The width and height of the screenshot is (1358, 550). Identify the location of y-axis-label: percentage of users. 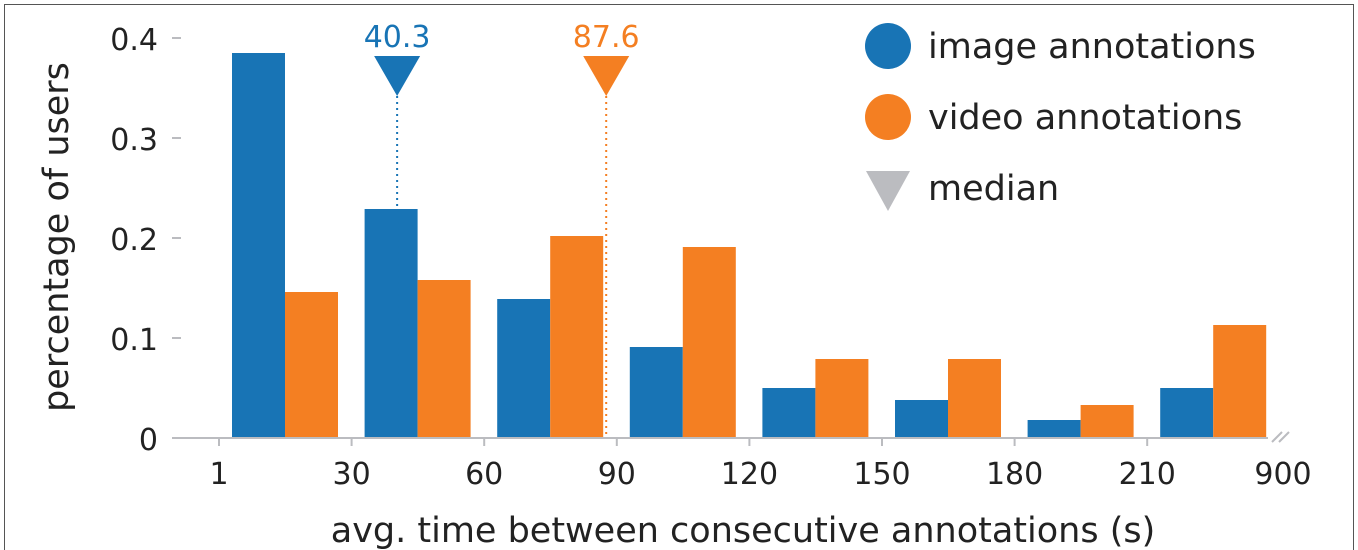
(57, 237).